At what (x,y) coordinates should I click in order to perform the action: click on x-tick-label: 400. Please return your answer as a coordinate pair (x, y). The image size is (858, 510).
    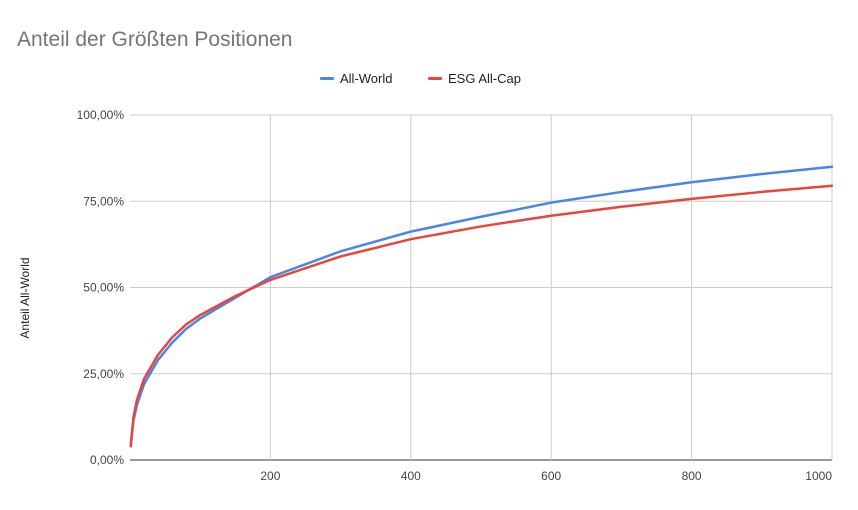
    Looking at the image, I should click on (411, 476).